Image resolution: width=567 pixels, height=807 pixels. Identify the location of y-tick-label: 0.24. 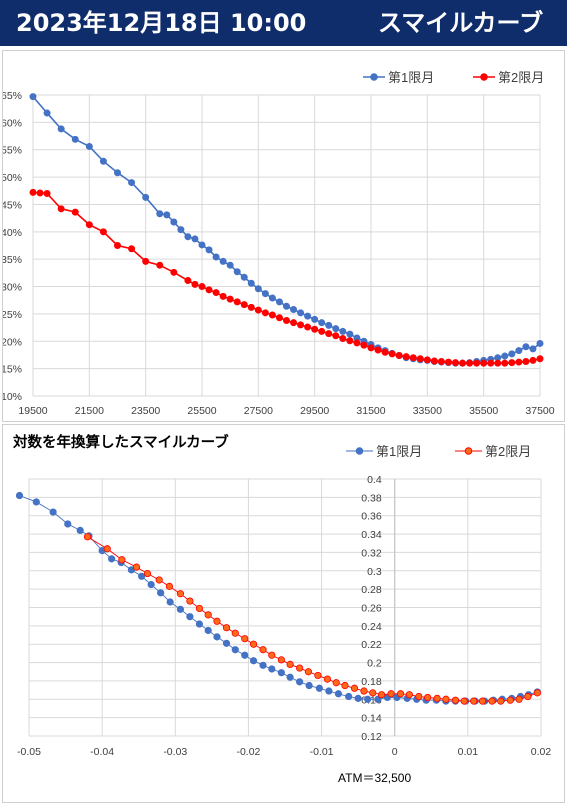
(371, 627).